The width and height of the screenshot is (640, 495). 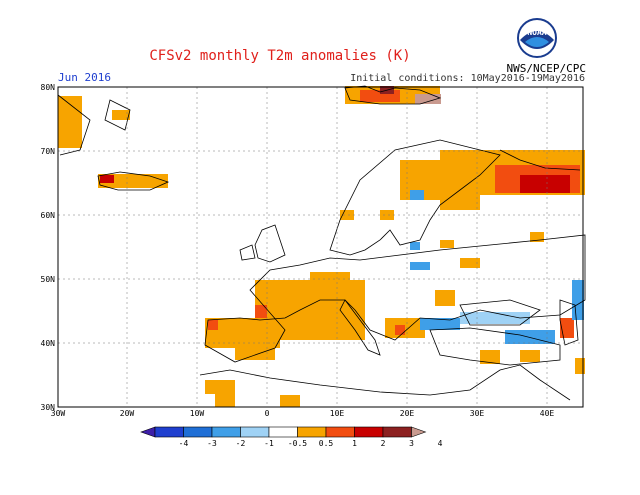 What do you see at coordinates (261, 312) in the screenshot?
I see `cell-france-hot` at bounding box center [261, 312].